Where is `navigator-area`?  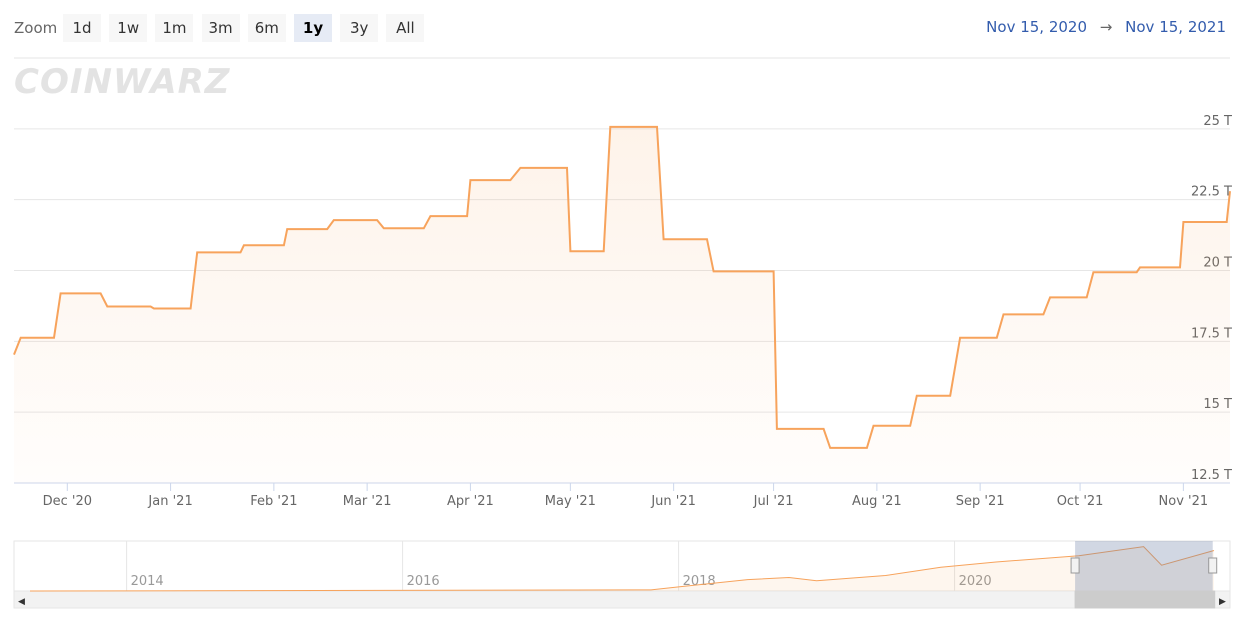
navigator-area is located at coordinates (622, 568).